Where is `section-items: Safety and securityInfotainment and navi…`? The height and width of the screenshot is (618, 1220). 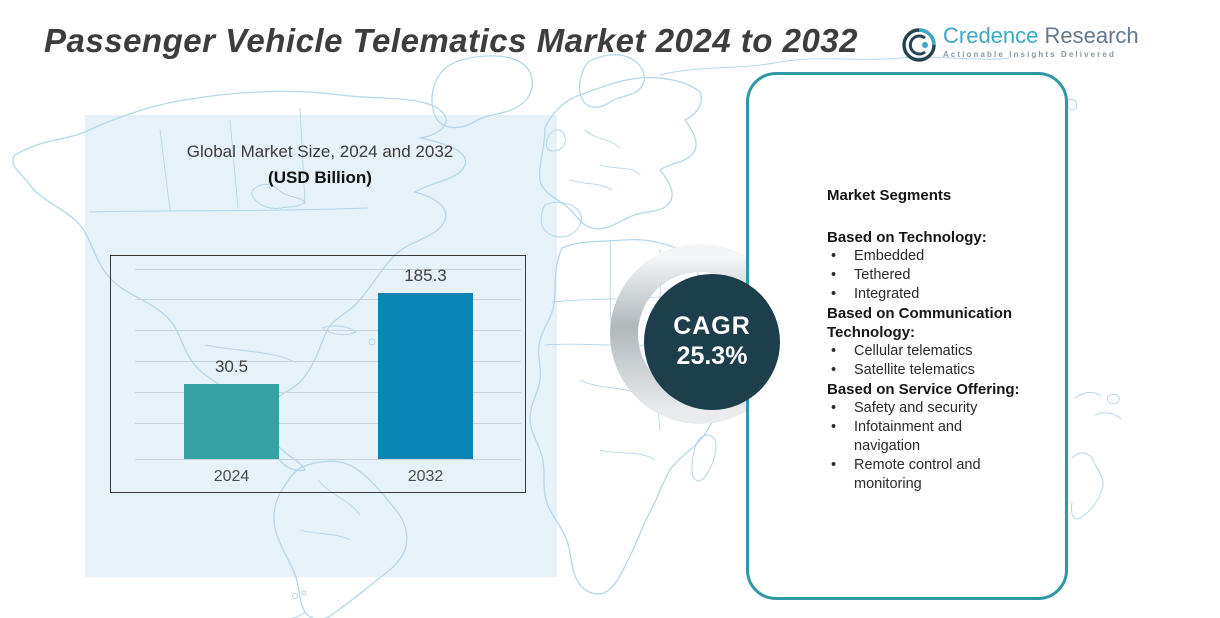
section-items: Safety and securityInfotainment and navi… is located at coordinates (926, 446).